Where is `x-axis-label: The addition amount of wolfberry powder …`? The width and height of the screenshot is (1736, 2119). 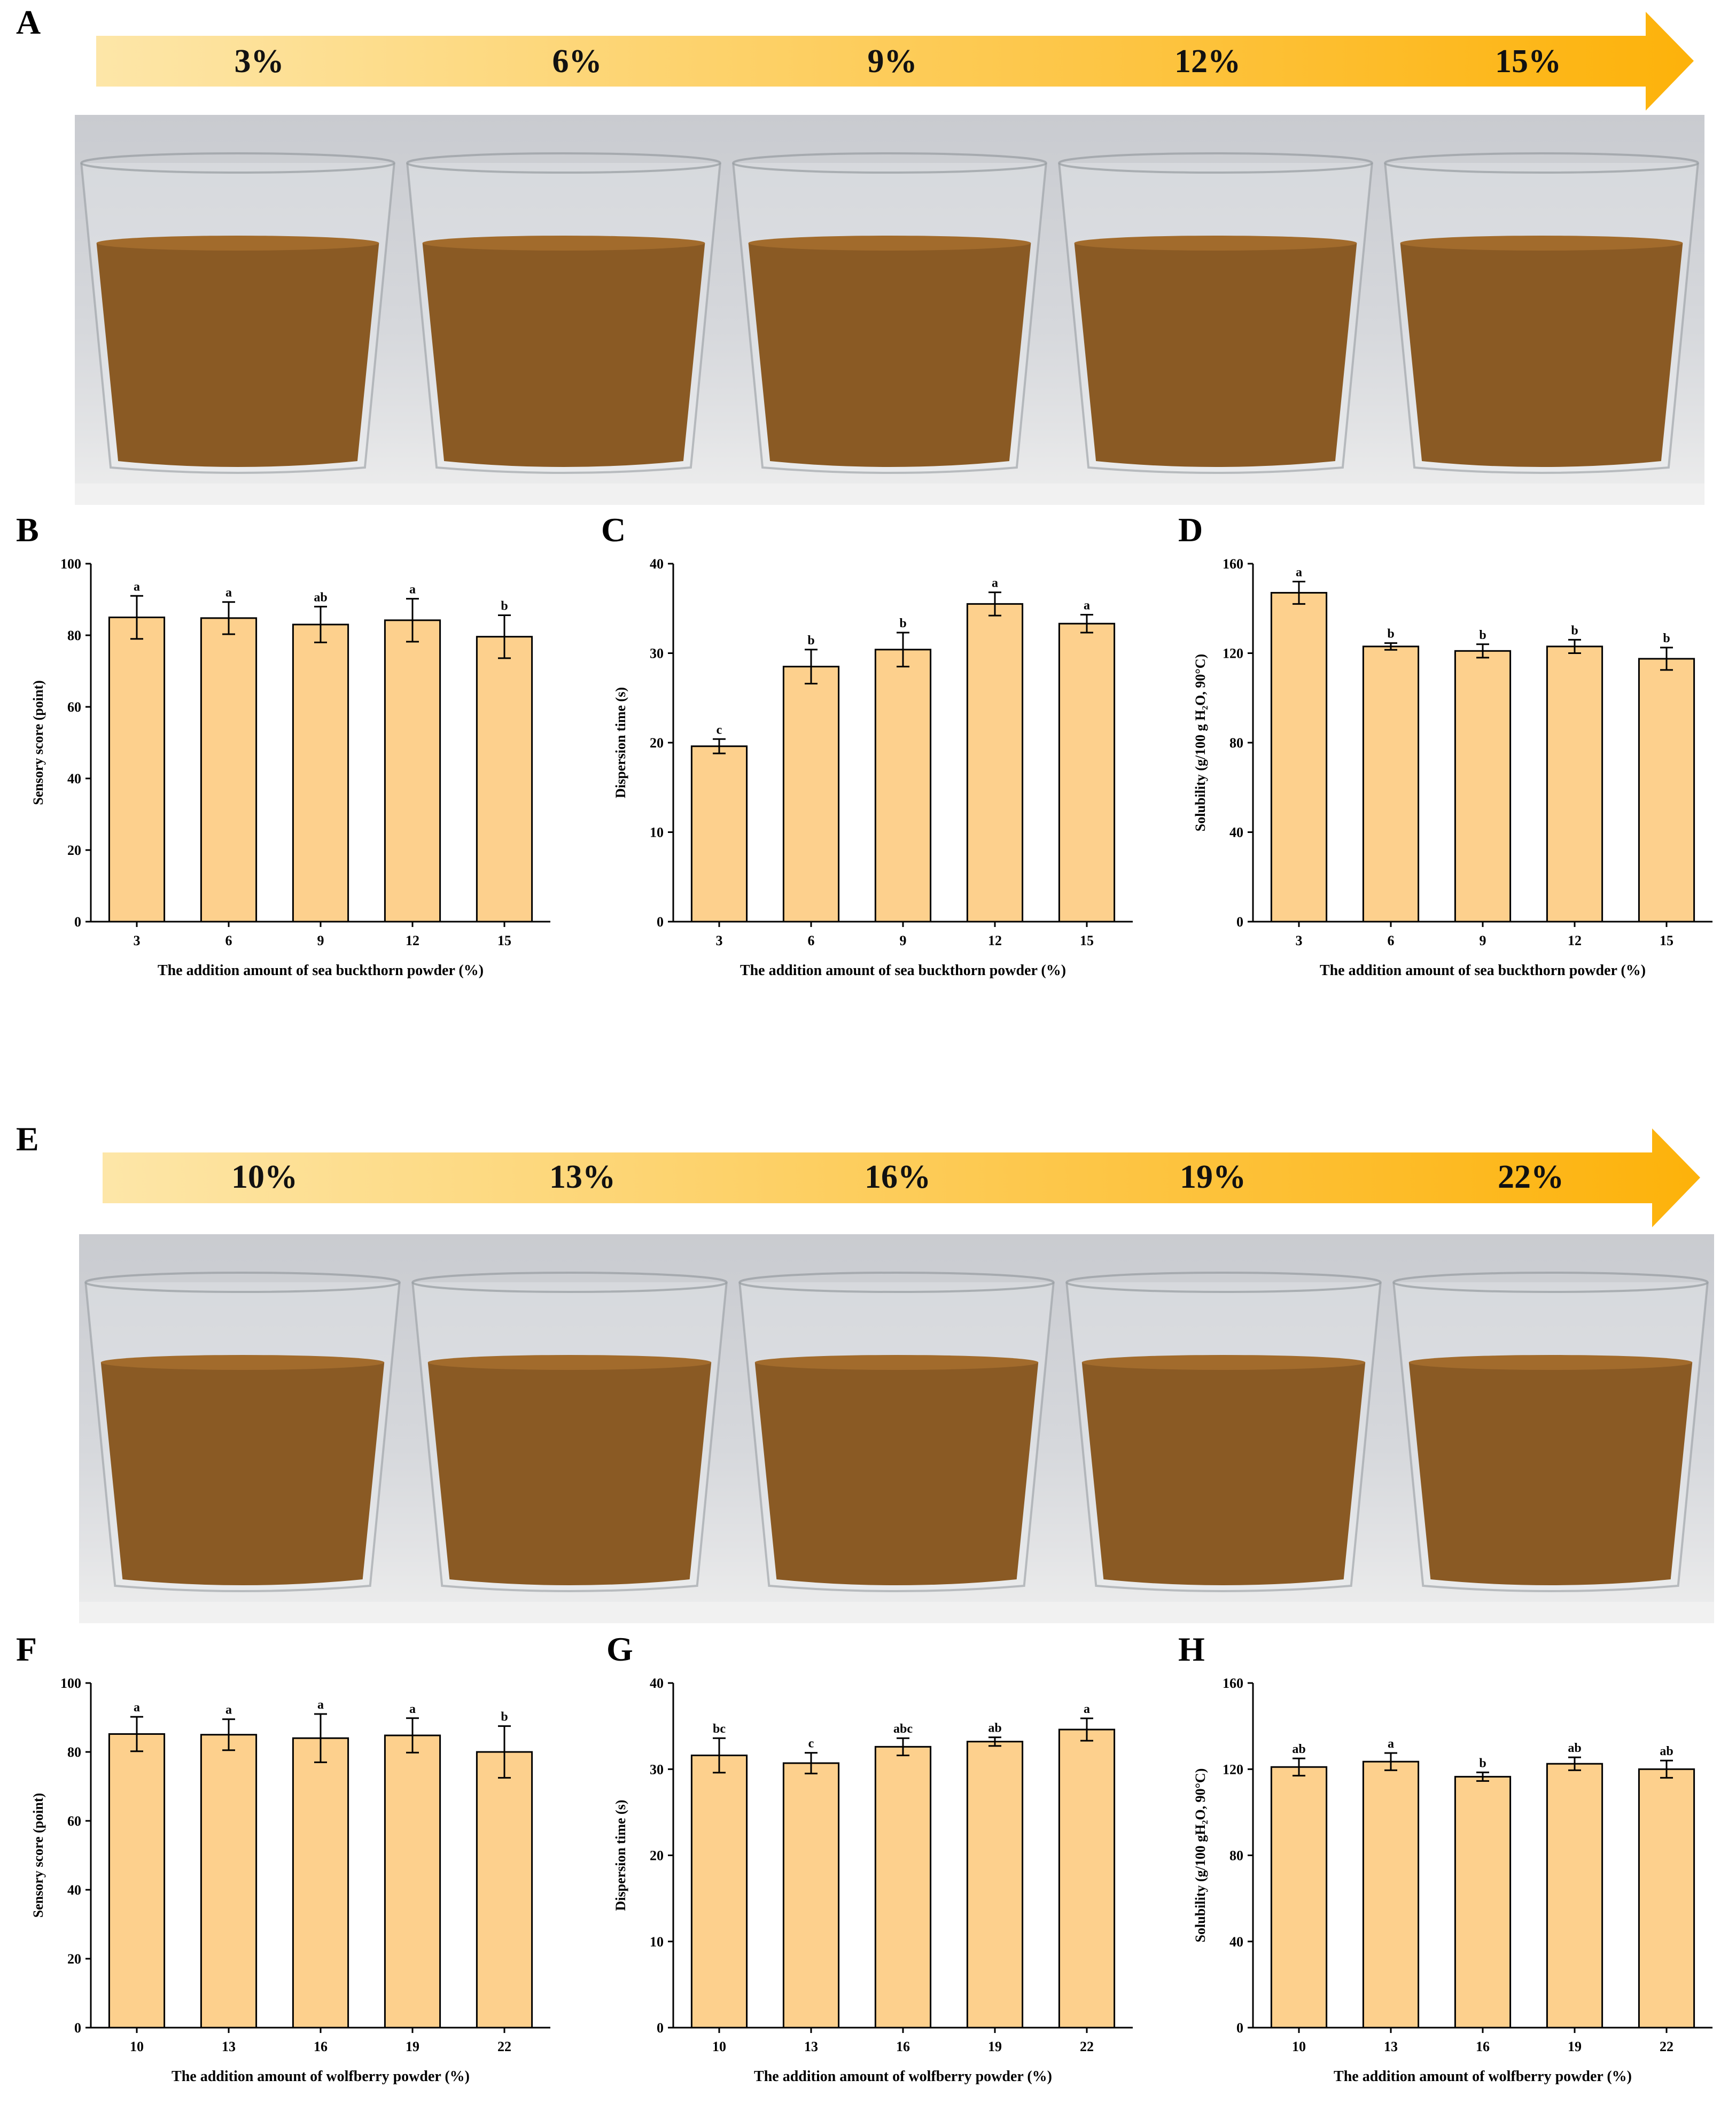
x-axis-label: The addition amount of wolfberry powder … is located at coordinates (903, 2076).